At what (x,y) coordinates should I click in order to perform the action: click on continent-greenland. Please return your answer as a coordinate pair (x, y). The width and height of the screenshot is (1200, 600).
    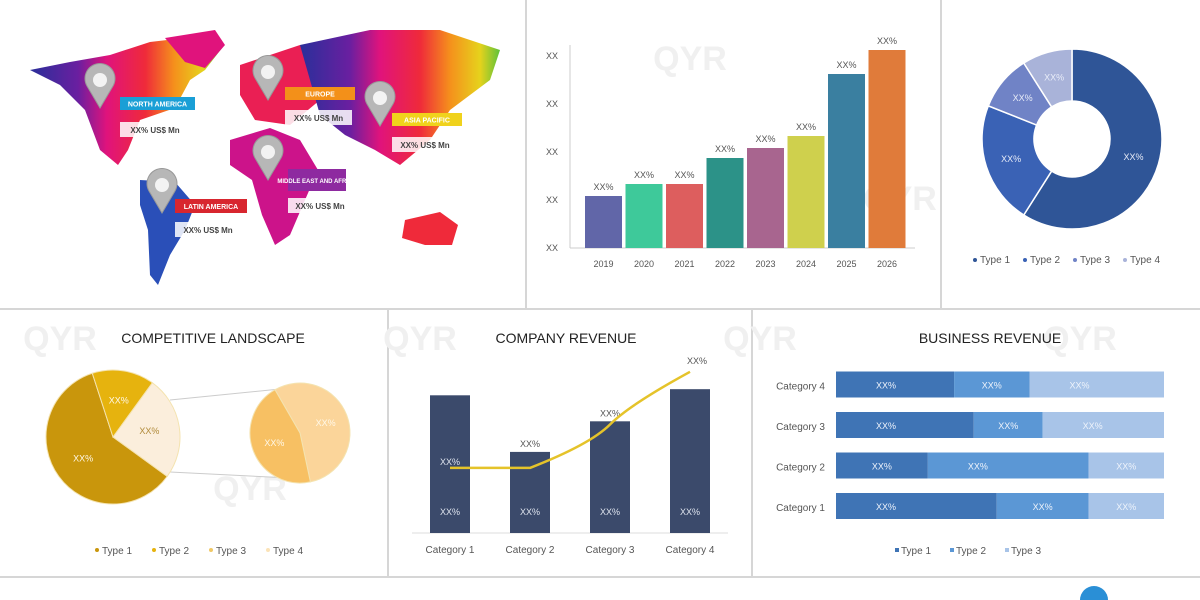
    Looking at the image, I should click on (195, 49).